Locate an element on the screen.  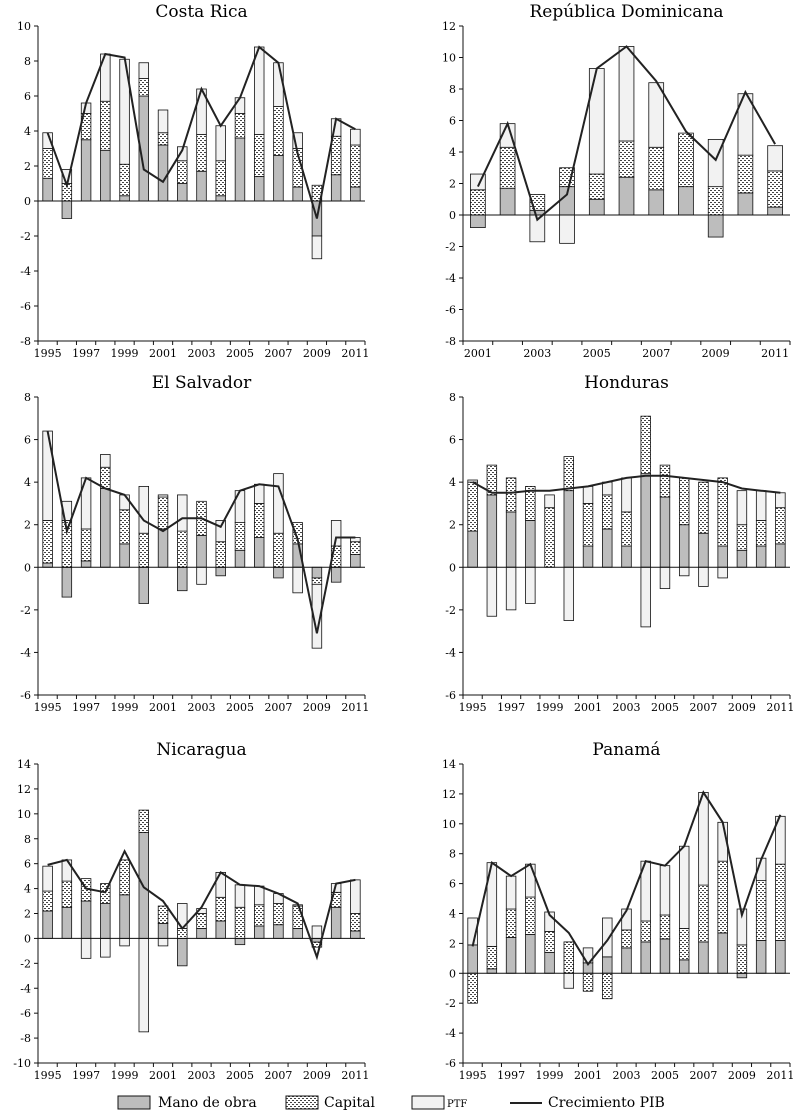
y-tick-label: 0 is located at coordinates (27, 201).